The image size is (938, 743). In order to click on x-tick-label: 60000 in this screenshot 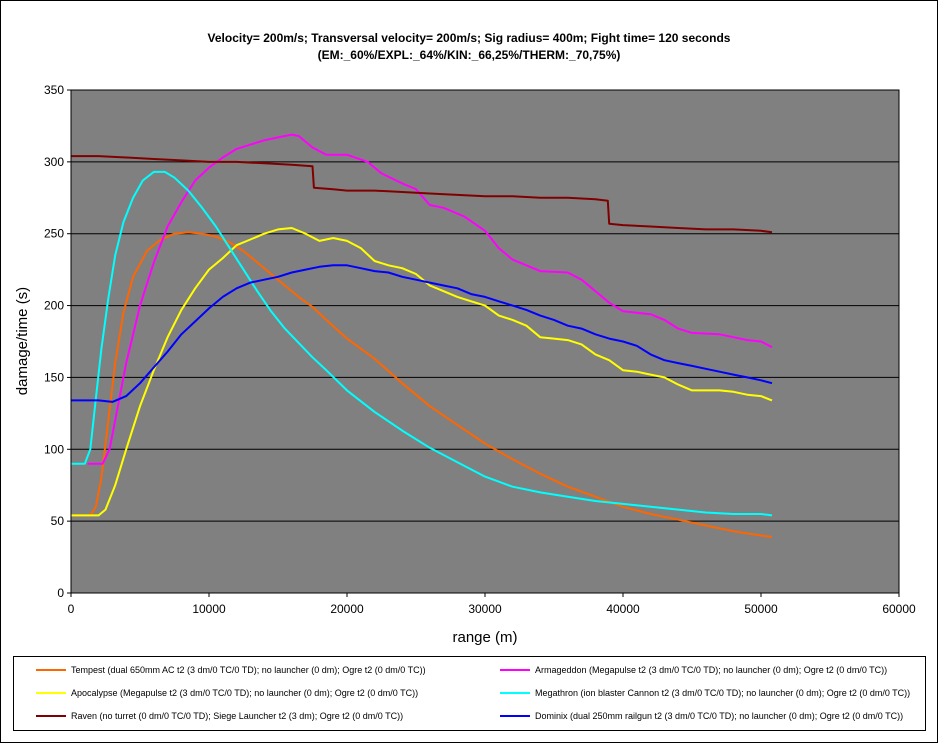, I will do `click(899, 609)`.